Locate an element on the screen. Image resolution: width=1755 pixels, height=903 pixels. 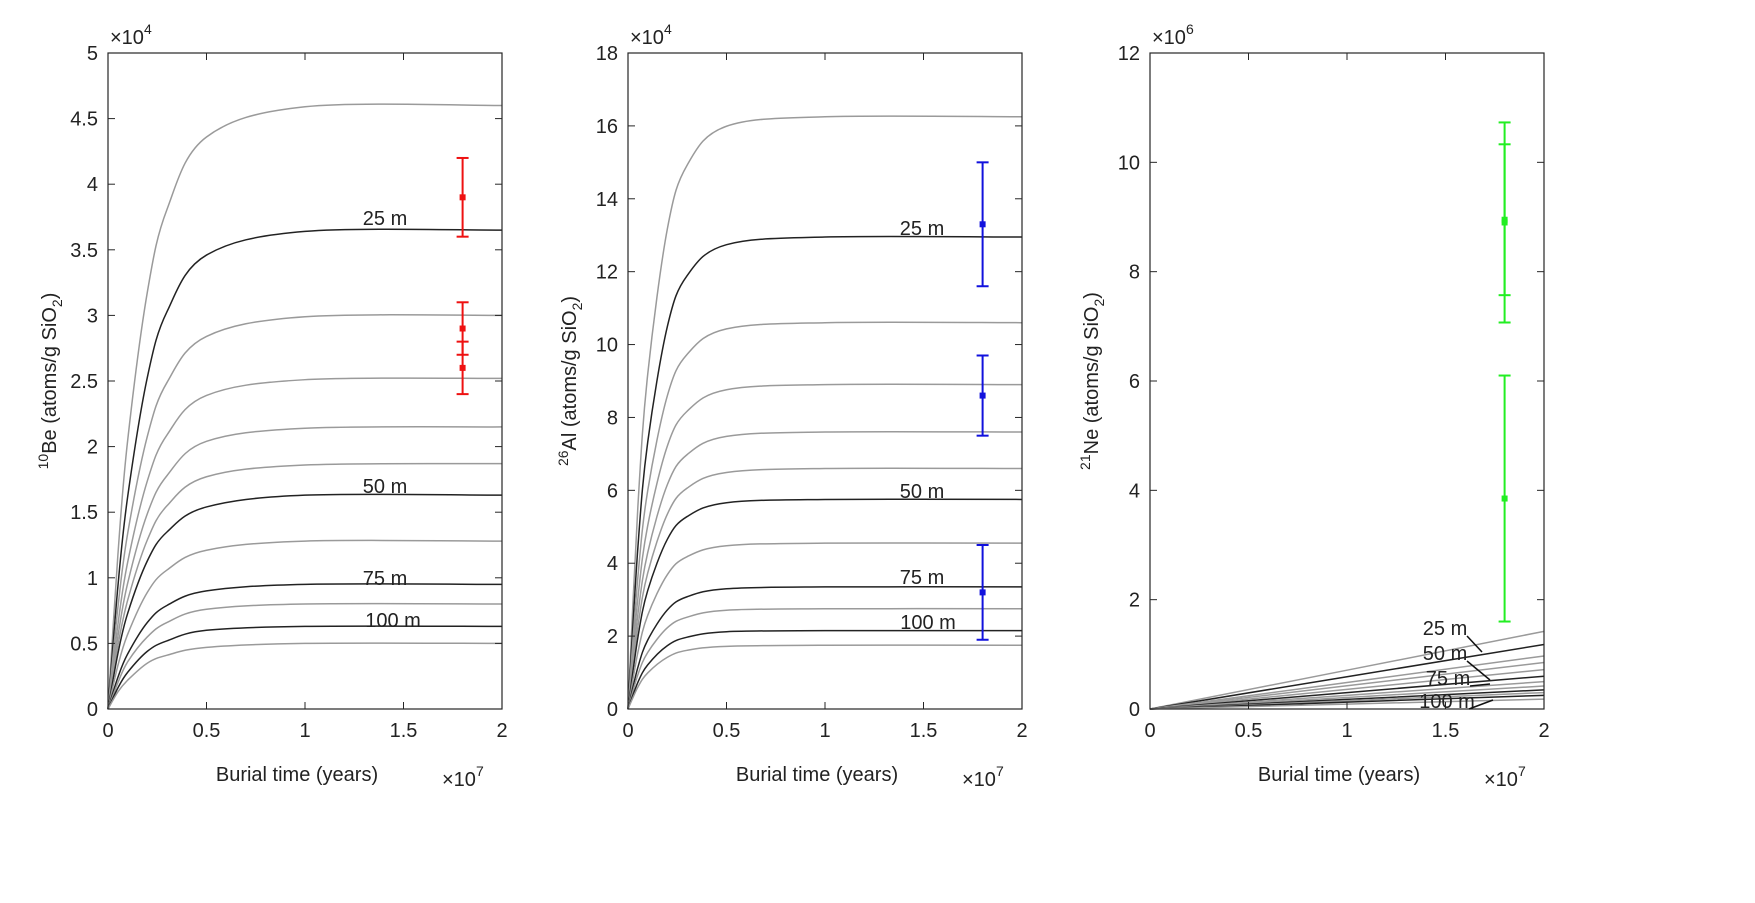
multiplier-exponent: 4 is located at coordinates (668, 29).